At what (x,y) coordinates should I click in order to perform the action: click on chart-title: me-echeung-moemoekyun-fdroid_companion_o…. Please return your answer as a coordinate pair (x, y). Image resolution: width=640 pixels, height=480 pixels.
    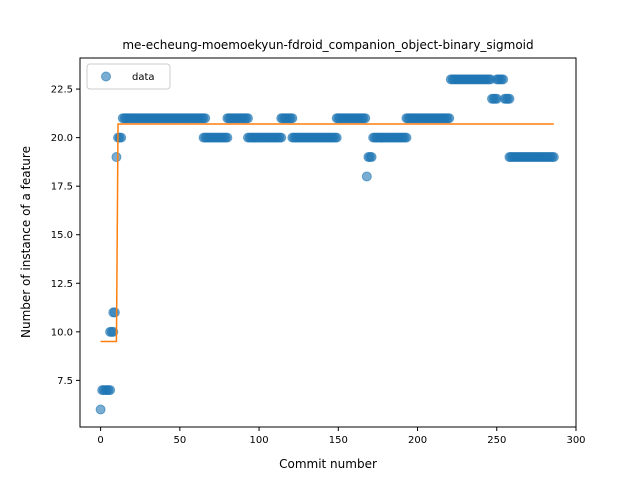
    Looking at the image, I should click on (327, 45).